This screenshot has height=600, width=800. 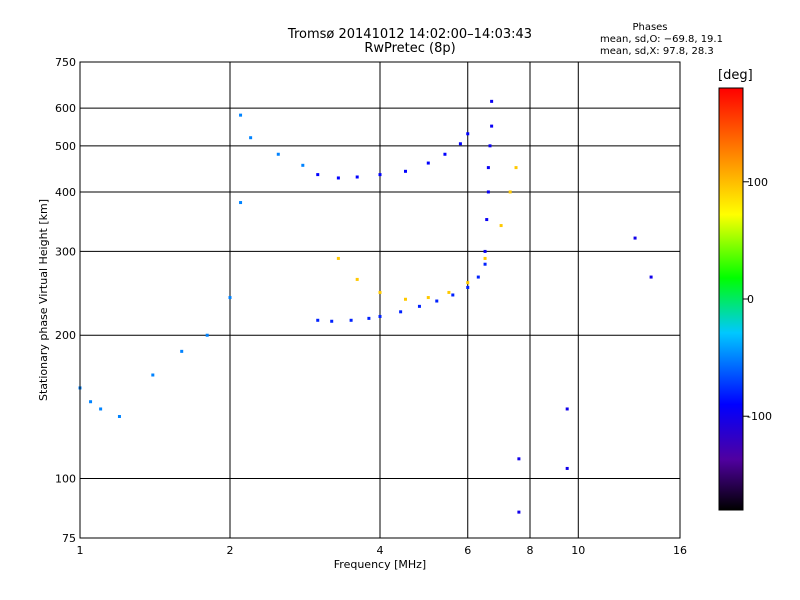 I want to click on y-axis-ticks: 75 100 200 300 400 500 600 750, so click(x=65, y=300).